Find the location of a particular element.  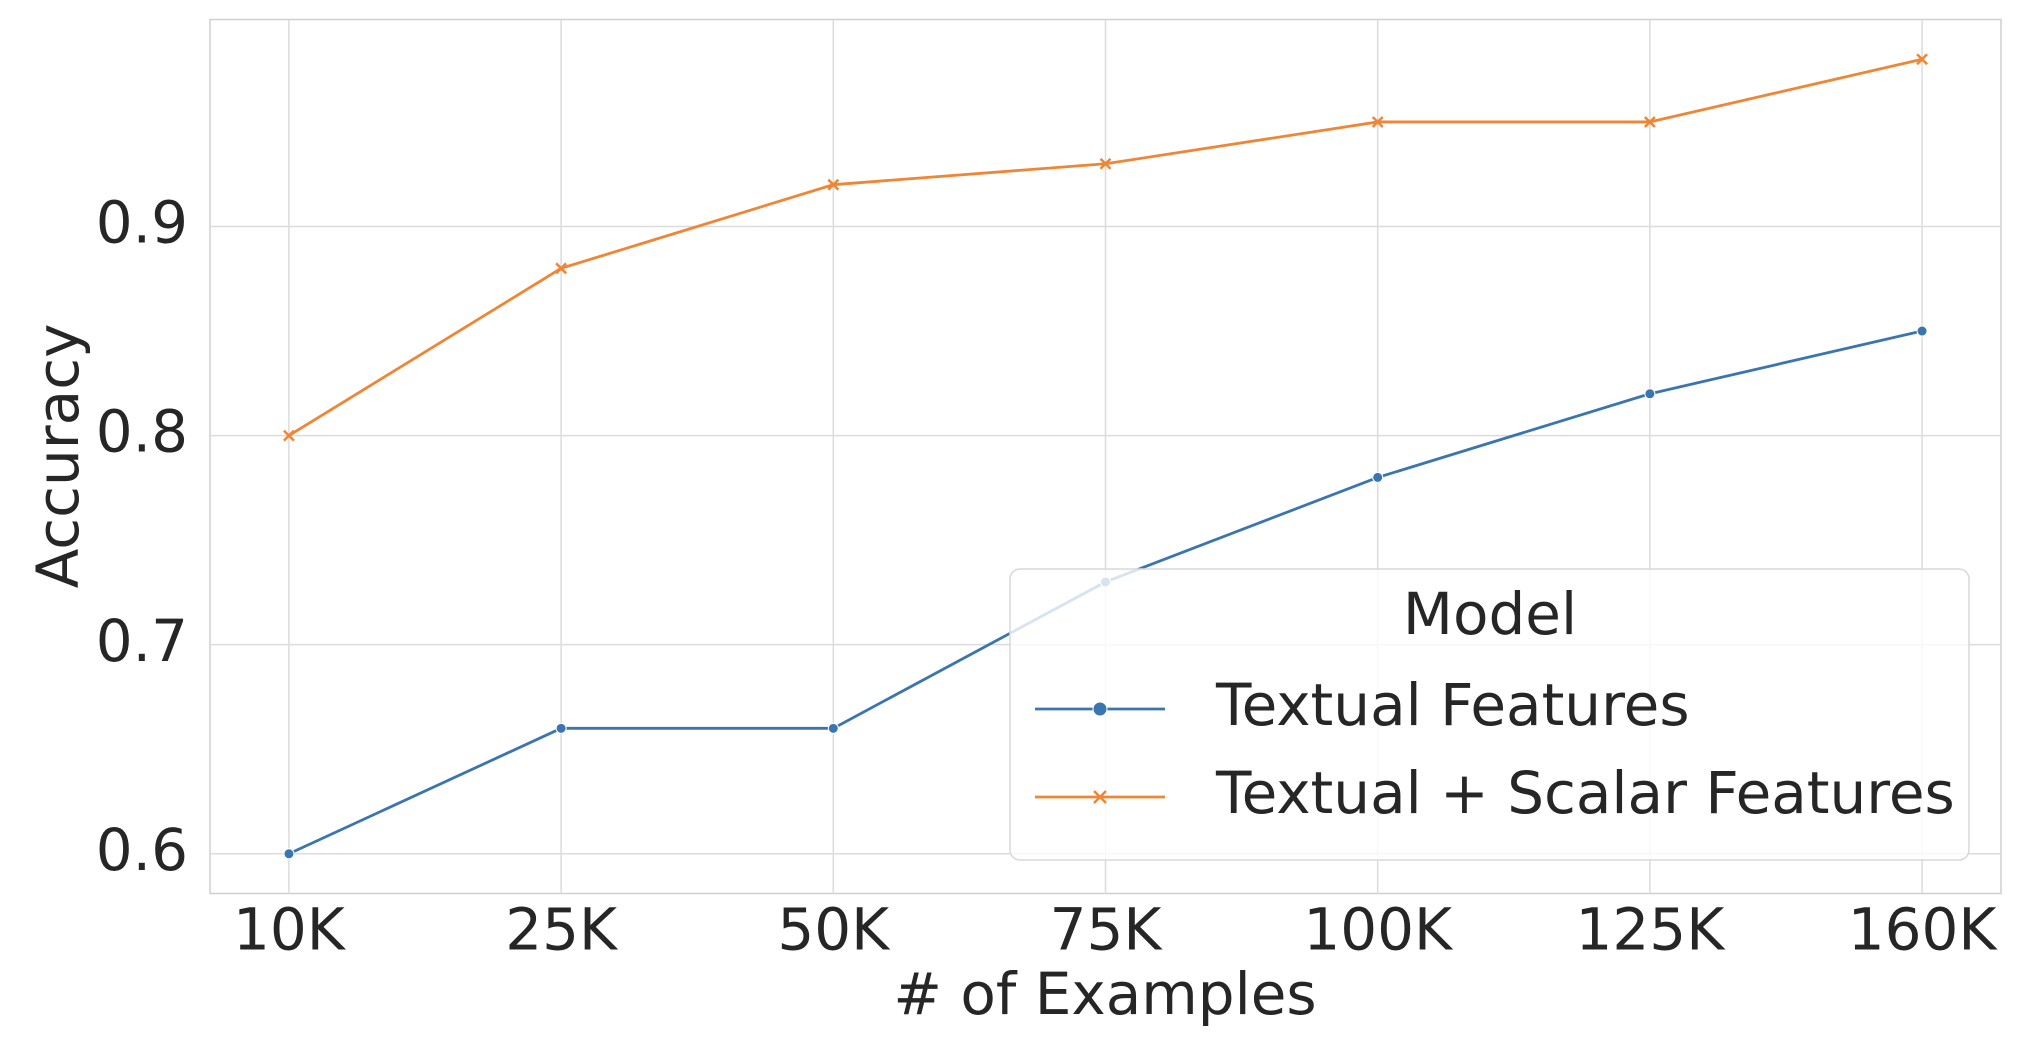

x-tick-label: 125K is located at coordinates (1651, 930).